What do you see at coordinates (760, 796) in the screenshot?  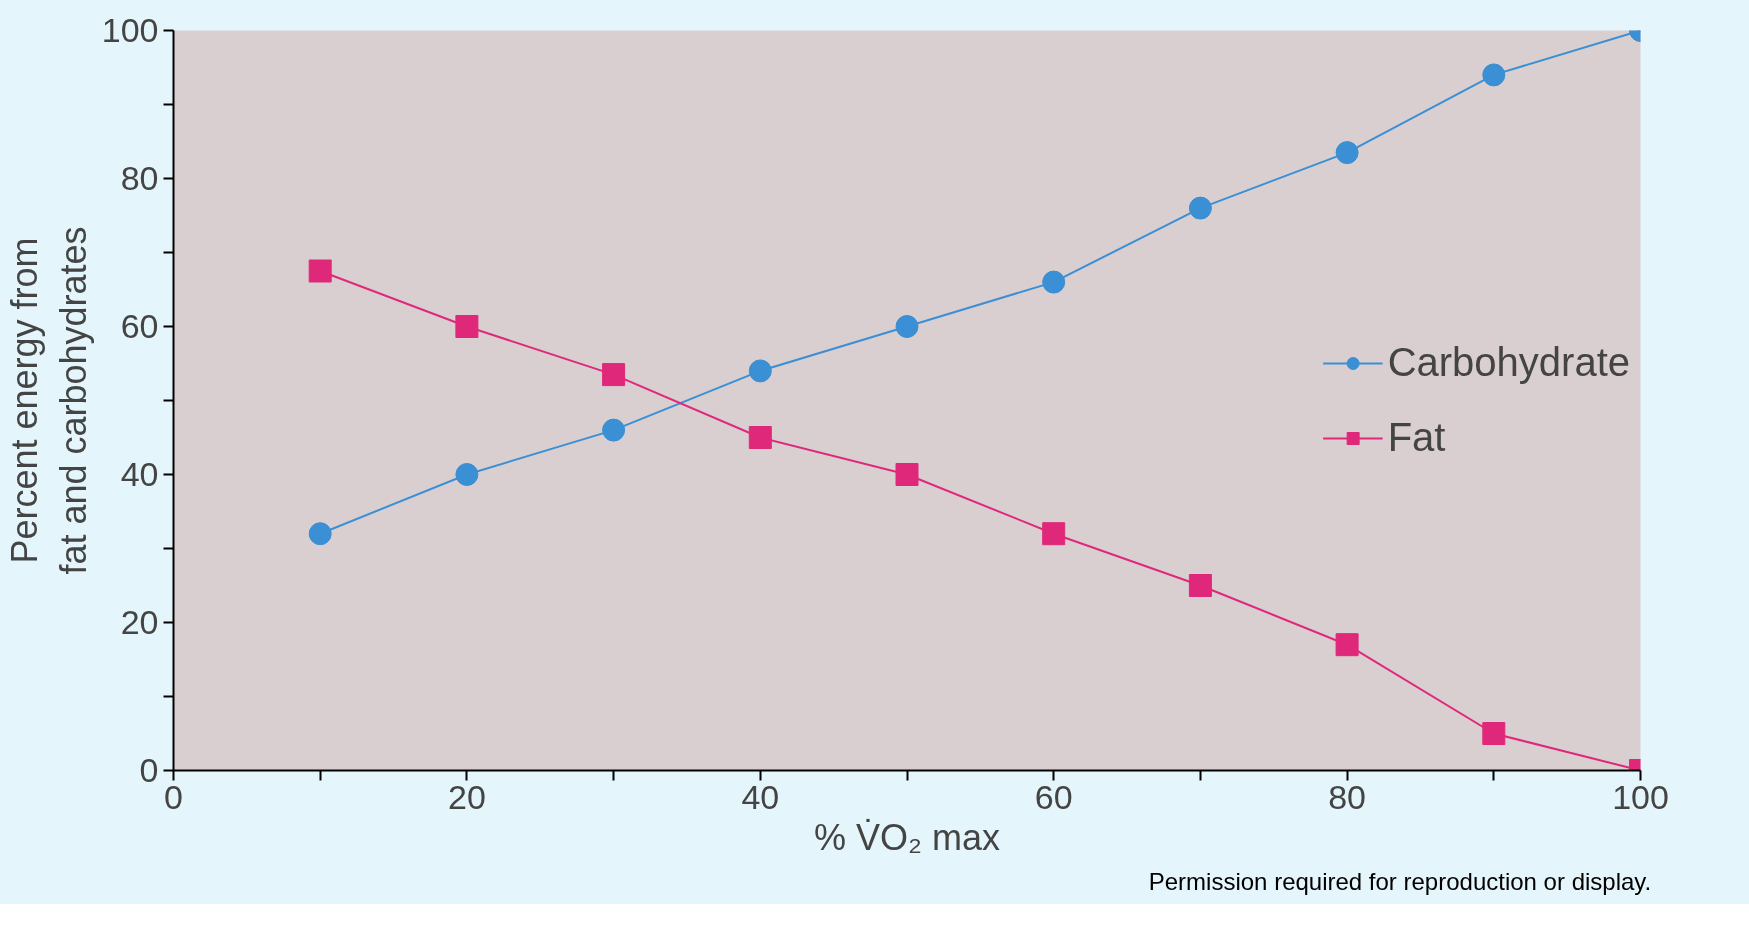 I see `x-tick-label: 40` at bounding box center [760, 796].